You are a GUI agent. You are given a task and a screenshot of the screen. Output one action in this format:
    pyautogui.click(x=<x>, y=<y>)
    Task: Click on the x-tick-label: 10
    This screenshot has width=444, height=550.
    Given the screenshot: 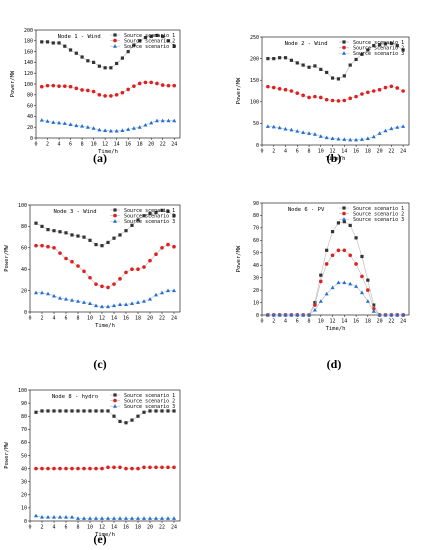 What is the action you would take?
    pyautogui.click(x=321, y=152)
    